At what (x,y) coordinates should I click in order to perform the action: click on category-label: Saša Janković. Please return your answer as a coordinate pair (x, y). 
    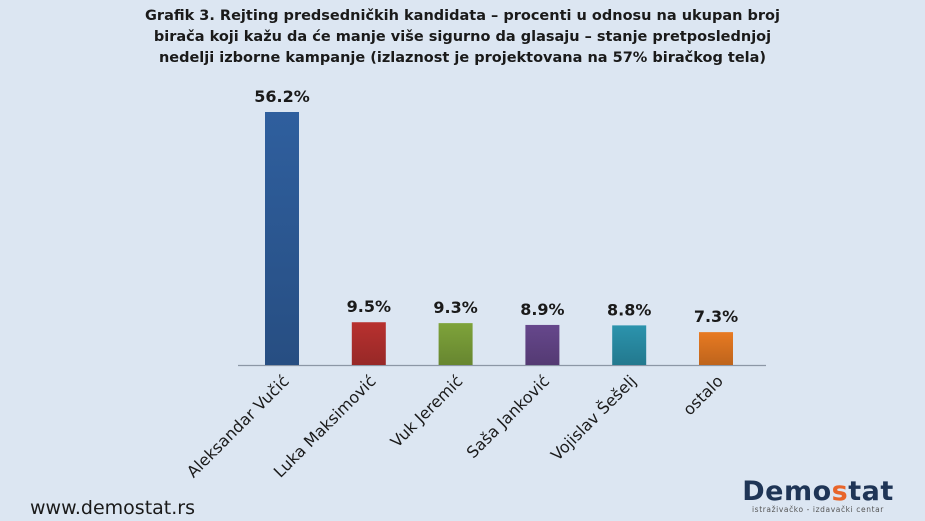
    Looking at the image, I should click on (508, 416).